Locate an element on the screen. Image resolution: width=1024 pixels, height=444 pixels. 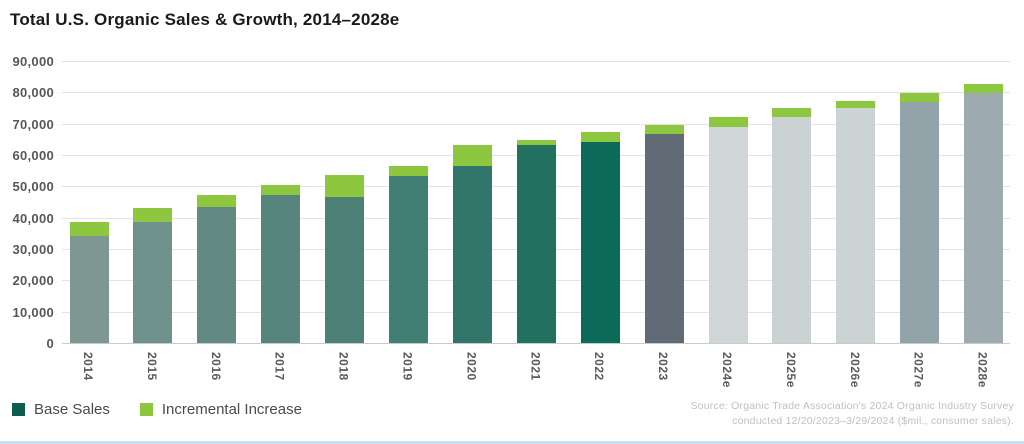
x-axis-tick-label: 2018 is located at coordinates (343, 366).